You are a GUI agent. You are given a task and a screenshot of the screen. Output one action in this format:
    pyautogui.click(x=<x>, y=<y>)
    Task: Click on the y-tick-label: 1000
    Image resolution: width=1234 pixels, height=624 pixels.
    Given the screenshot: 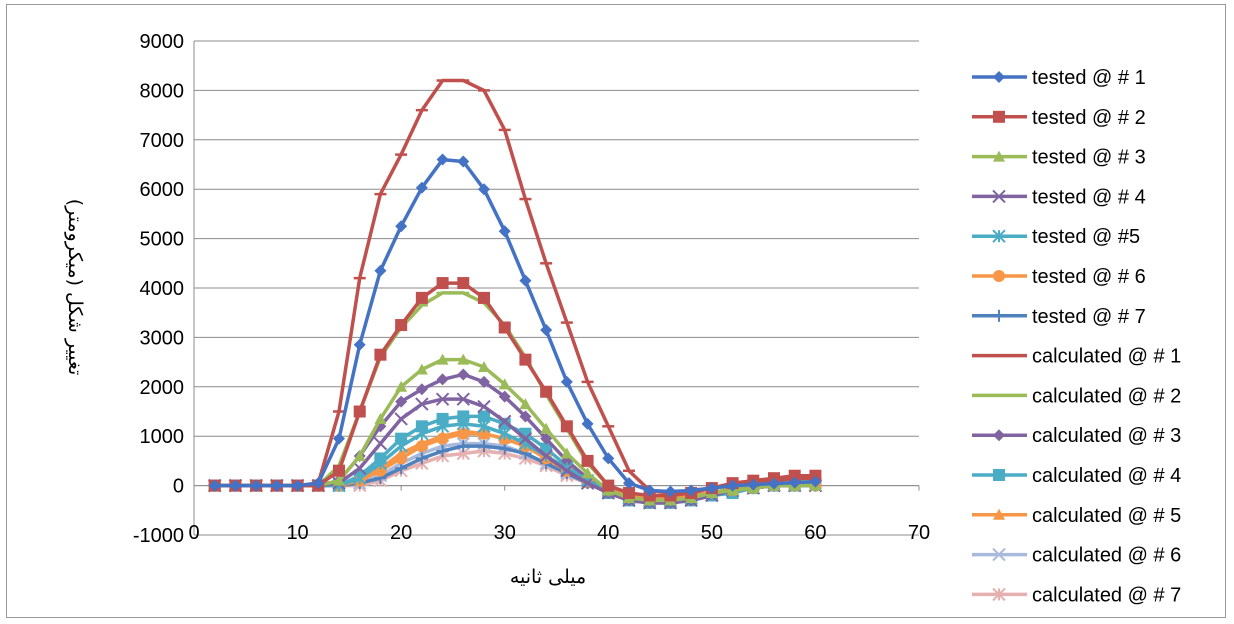 What is the action you would take?
    pyautogui.click(x=162, y=437)
    